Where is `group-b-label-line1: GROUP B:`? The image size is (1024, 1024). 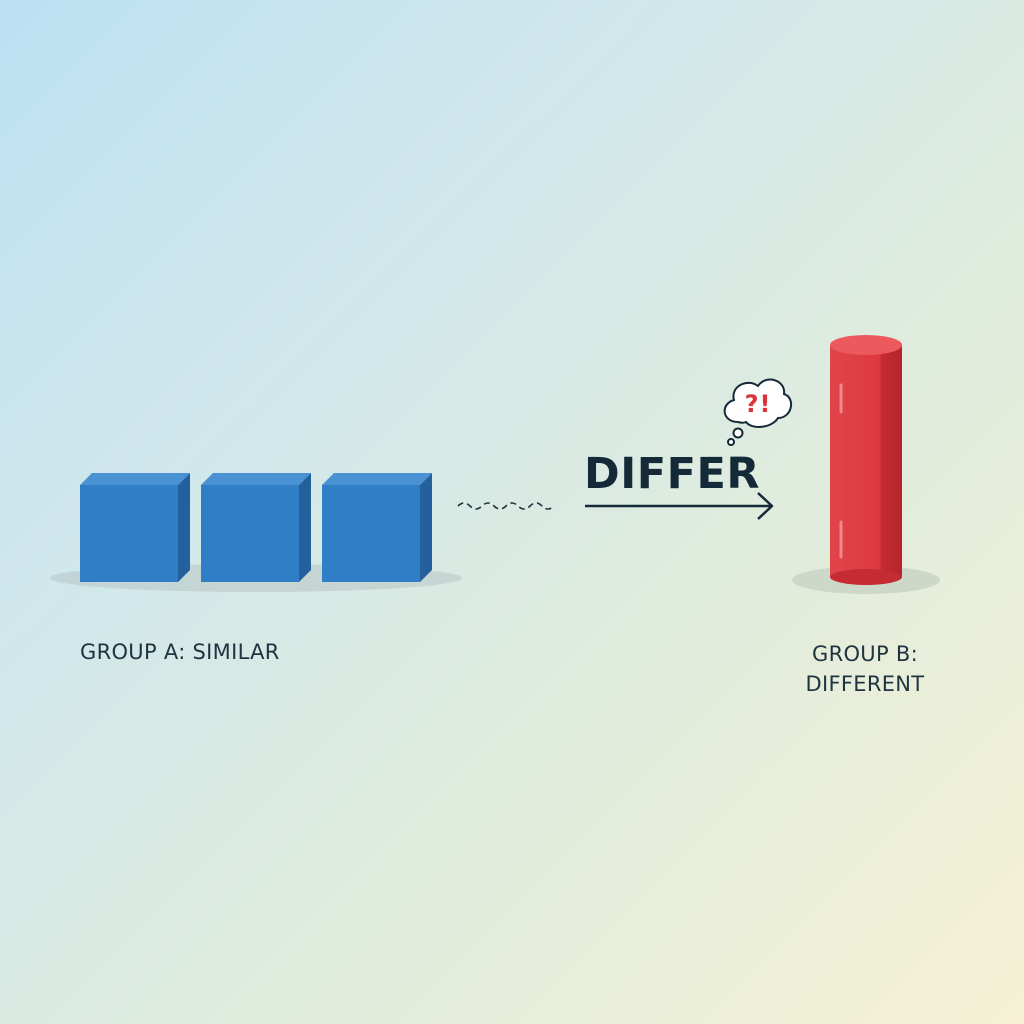
group-b-label-line1: GROUP B: is located at coordinates (865, 654).